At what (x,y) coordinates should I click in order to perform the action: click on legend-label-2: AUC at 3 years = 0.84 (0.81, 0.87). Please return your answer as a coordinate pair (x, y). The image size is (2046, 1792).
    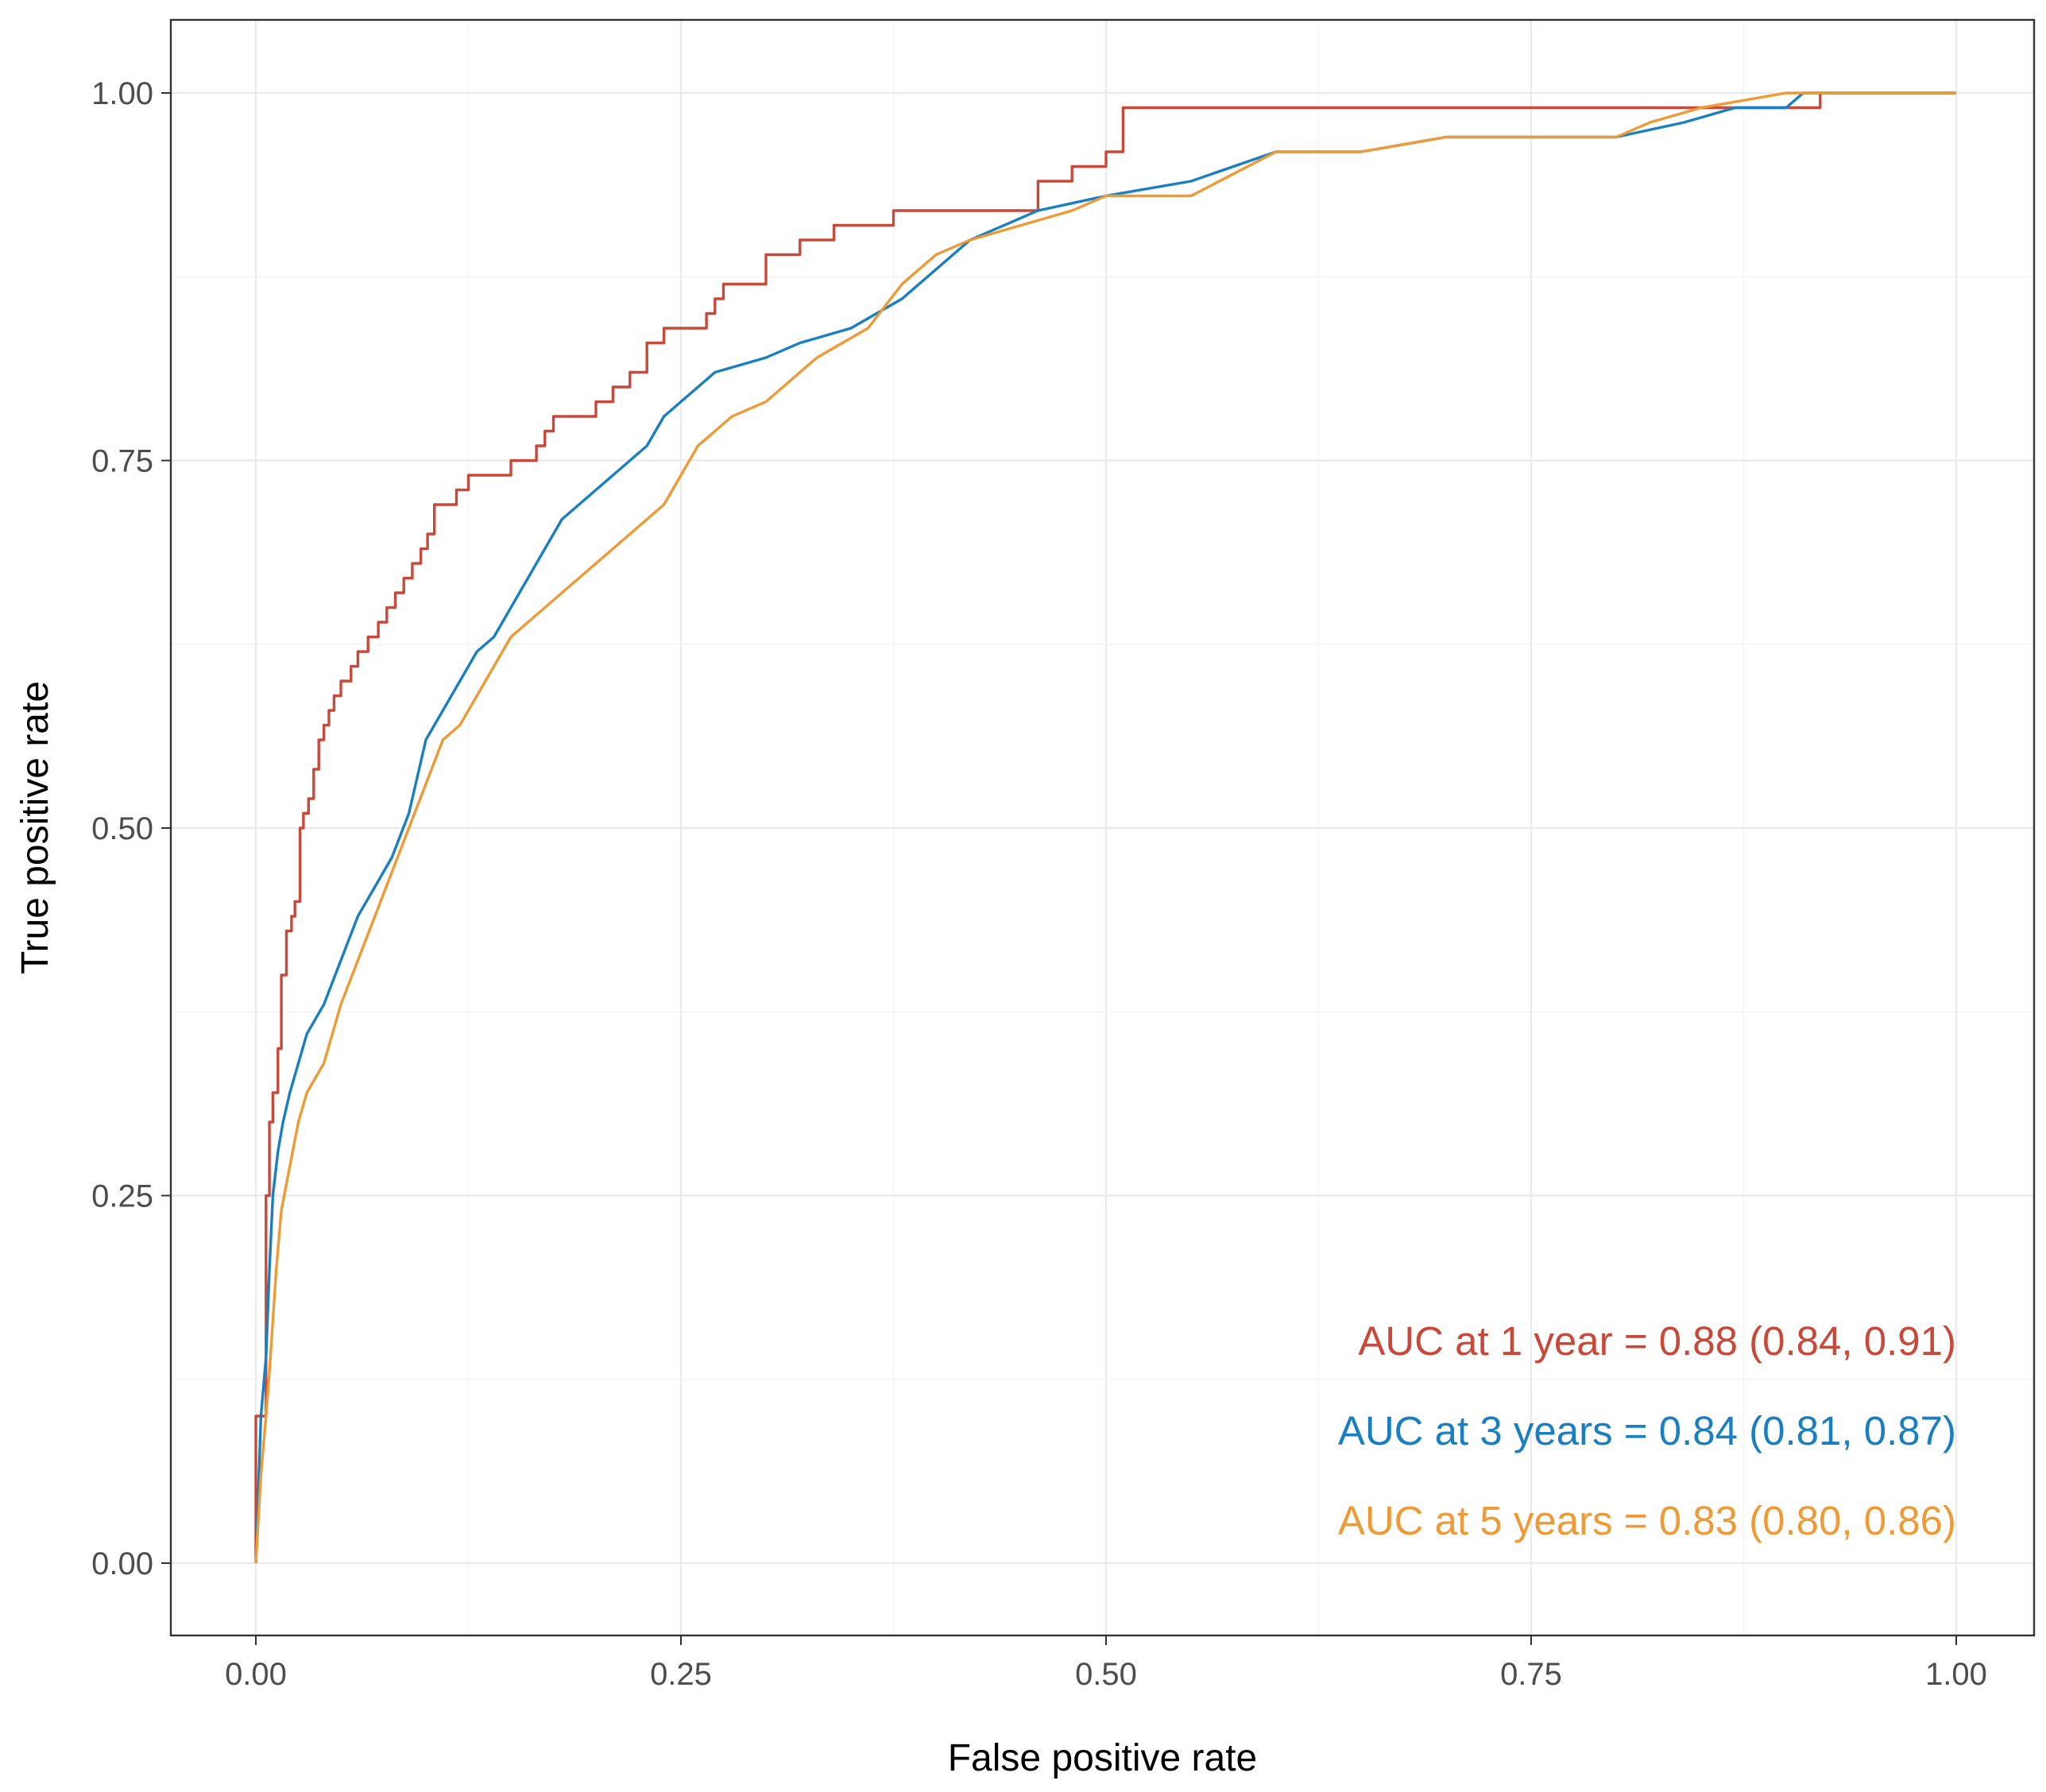
    Looking at the image, I should click on (1647, 1430).